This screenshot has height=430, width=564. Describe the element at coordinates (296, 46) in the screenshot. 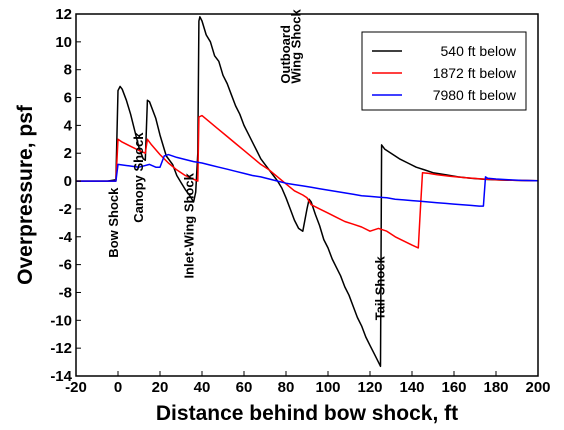

I see `shock-annotation: Wing Shock` at that location.